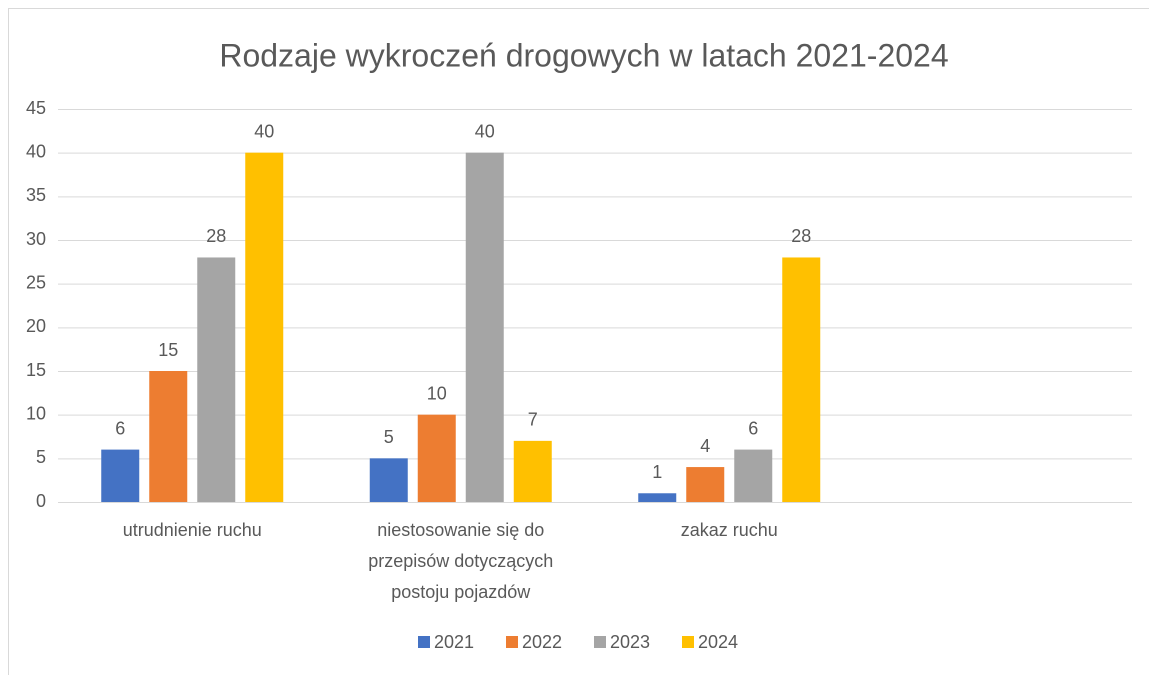  Describe the element at coordinates (41, 501) in the screenshot. I see `y-tick-label: 0` at that location.